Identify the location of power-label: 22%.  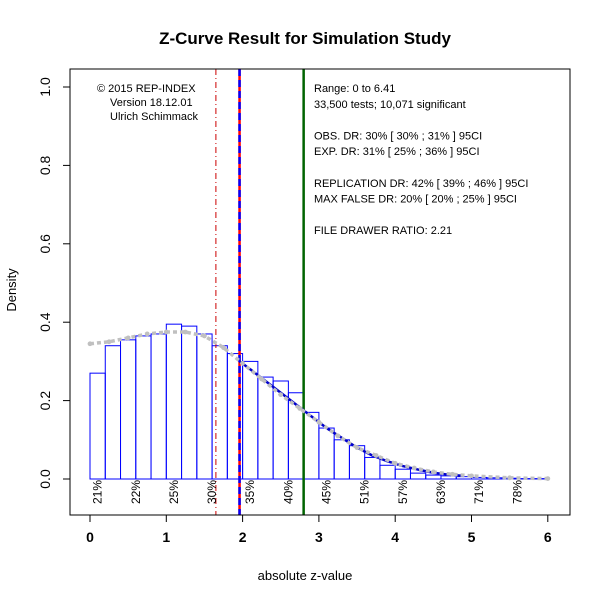
(136, 492).